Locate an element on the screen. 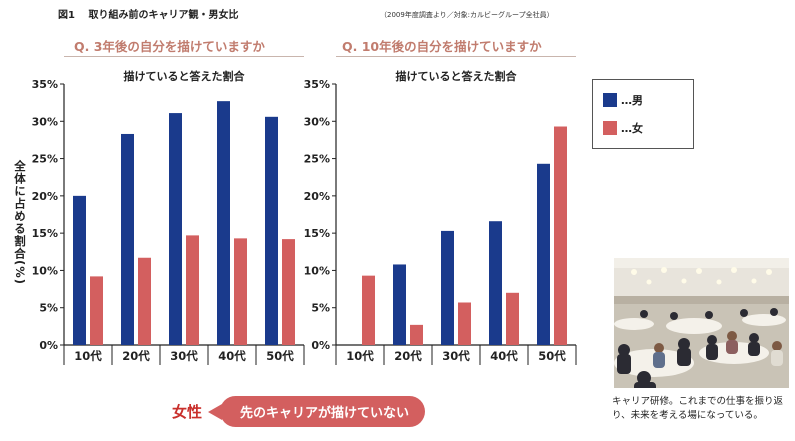 This screenshot has height=441, width=795. question-10-years: Q. 10年後の自分を描けていますか is located at coordinates (442, 46).